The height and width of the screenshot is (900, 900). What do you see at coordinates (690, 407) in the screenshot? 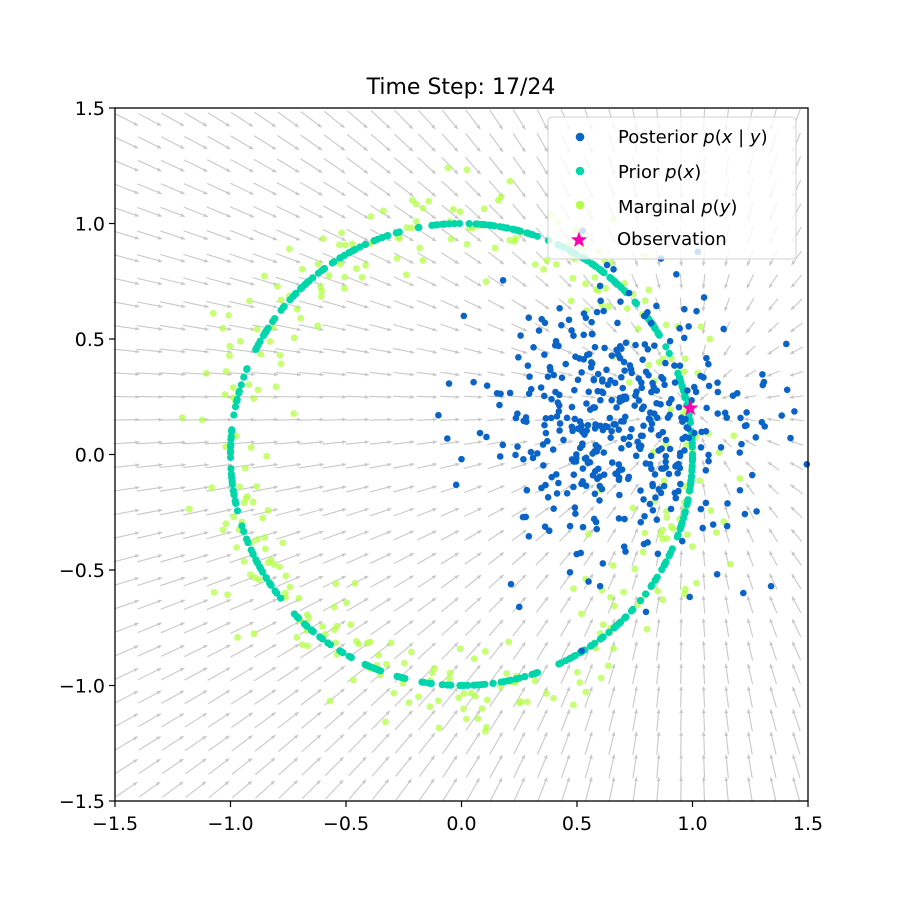
I see `observation-marker` at bounding box center [690, 407].